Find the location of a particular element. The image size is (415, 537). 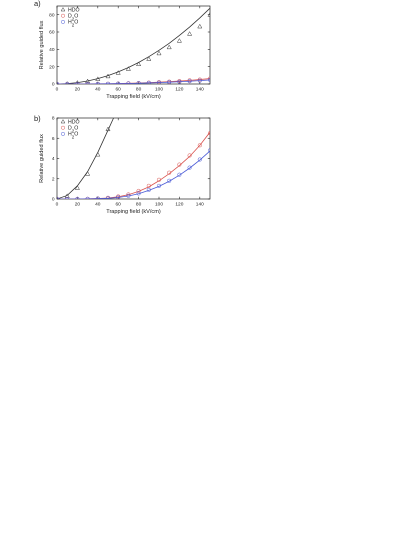

legend-label-h2o: H2O is located at coordinates (73, 136).